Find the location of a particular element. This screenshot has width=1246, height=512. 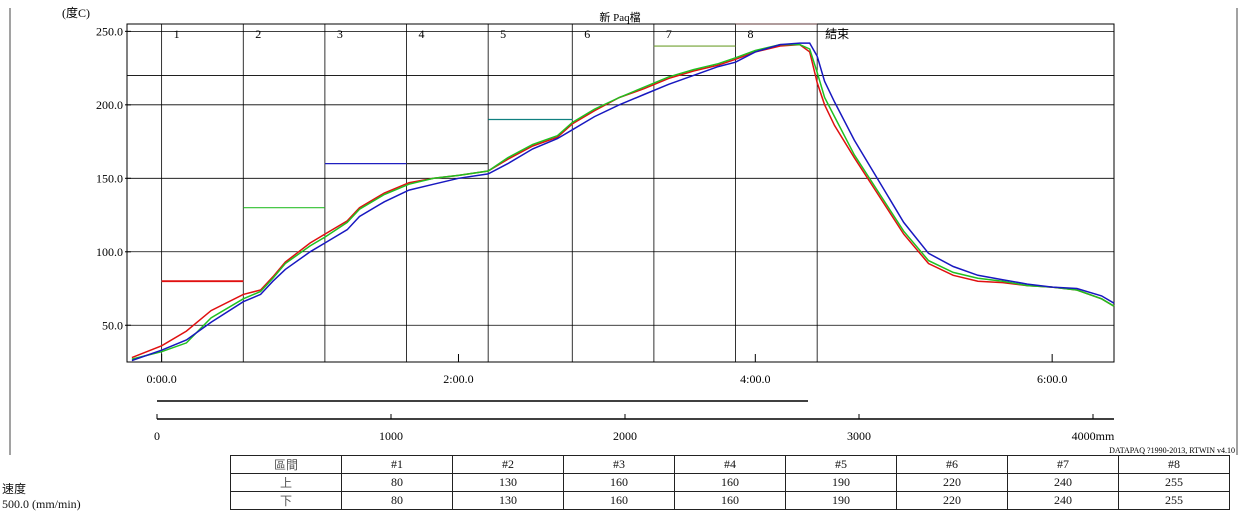

zone-label: 7 is located at coordinates (669, 34).